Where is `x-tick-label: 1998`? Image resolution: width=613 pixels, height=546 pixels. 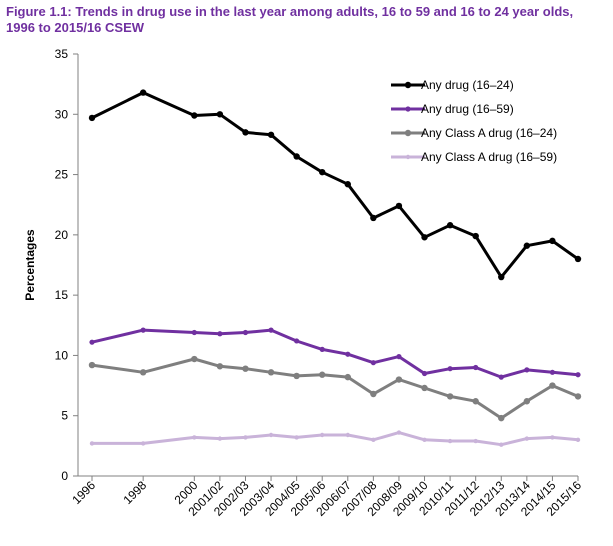 x-tick-label: 1998 is located at coordinates (134, 492).